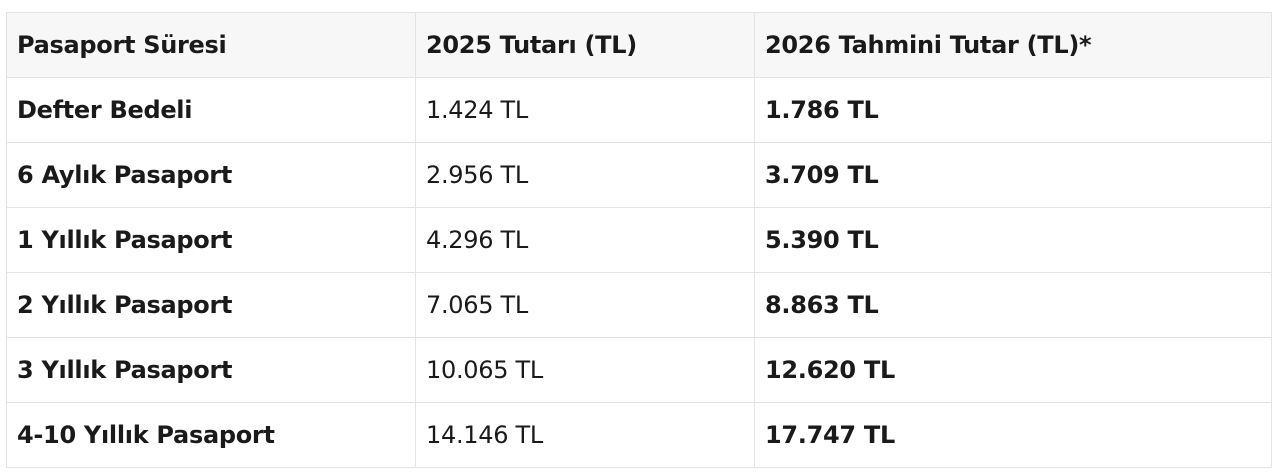 This screenshot has width=1280, height=475. What do you see at coordinates (1013, 305) in the screenshot?
I see `value-2026: 8.863 TL` at bounding box center [1013, 305].